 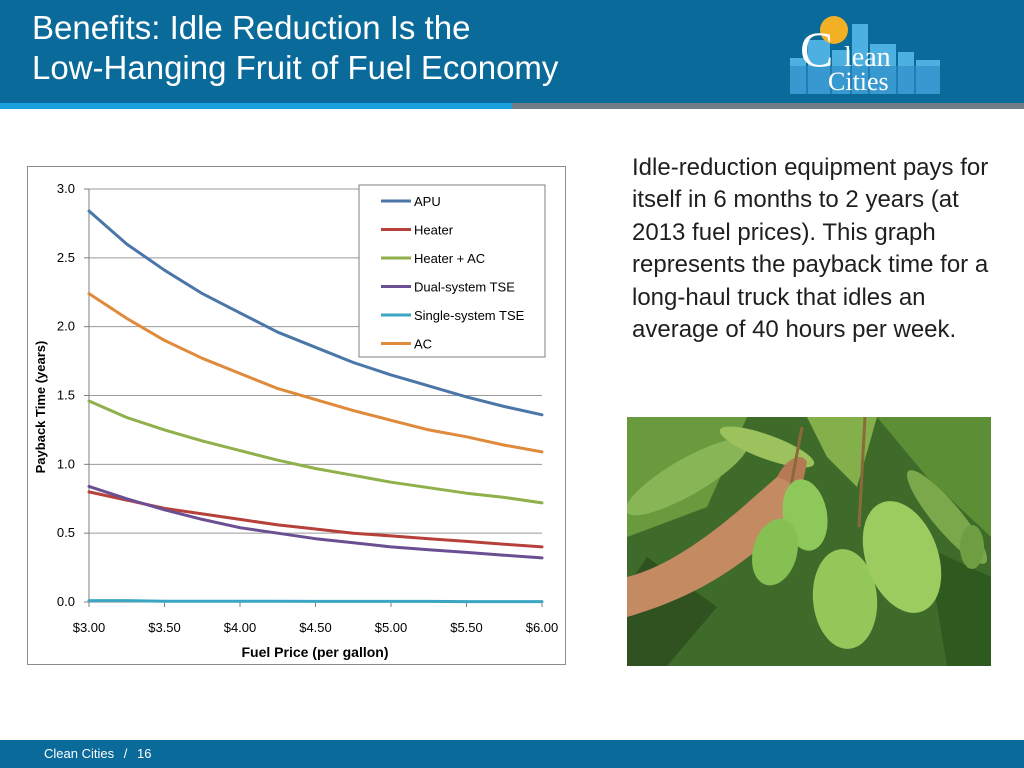 I want to click on footer-bar, so click(x=512, y=754).